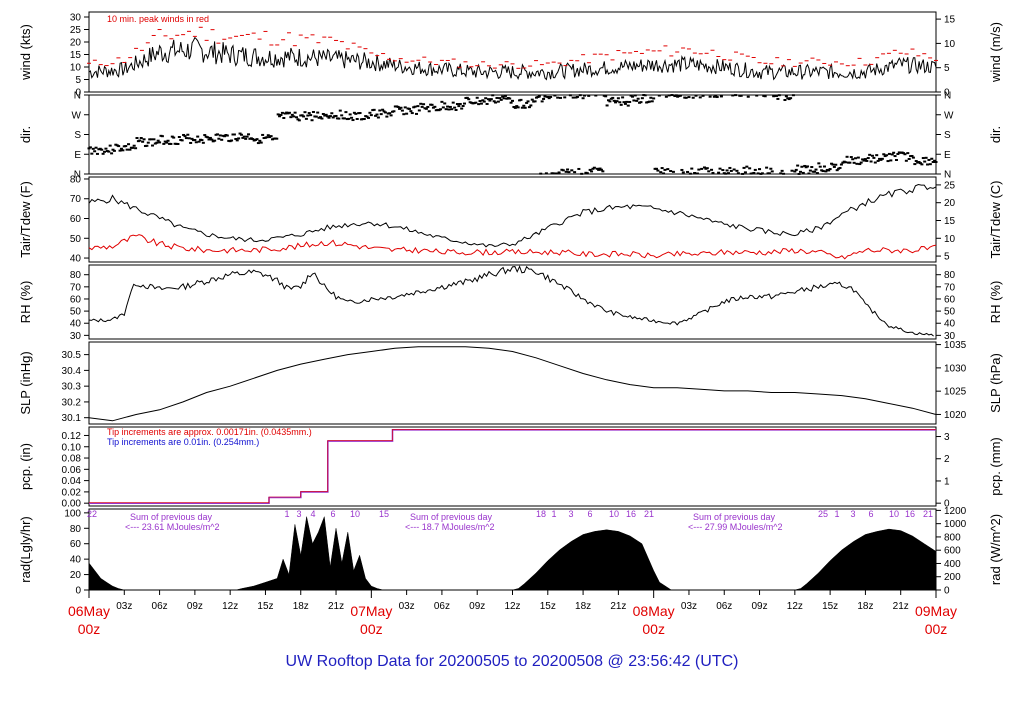 This screenshot has height=705, width=1024. What do you see at coordinates (301, 606) in the screenshot?
I see `xtick-label: 18z` at bounding box center [301, 606].